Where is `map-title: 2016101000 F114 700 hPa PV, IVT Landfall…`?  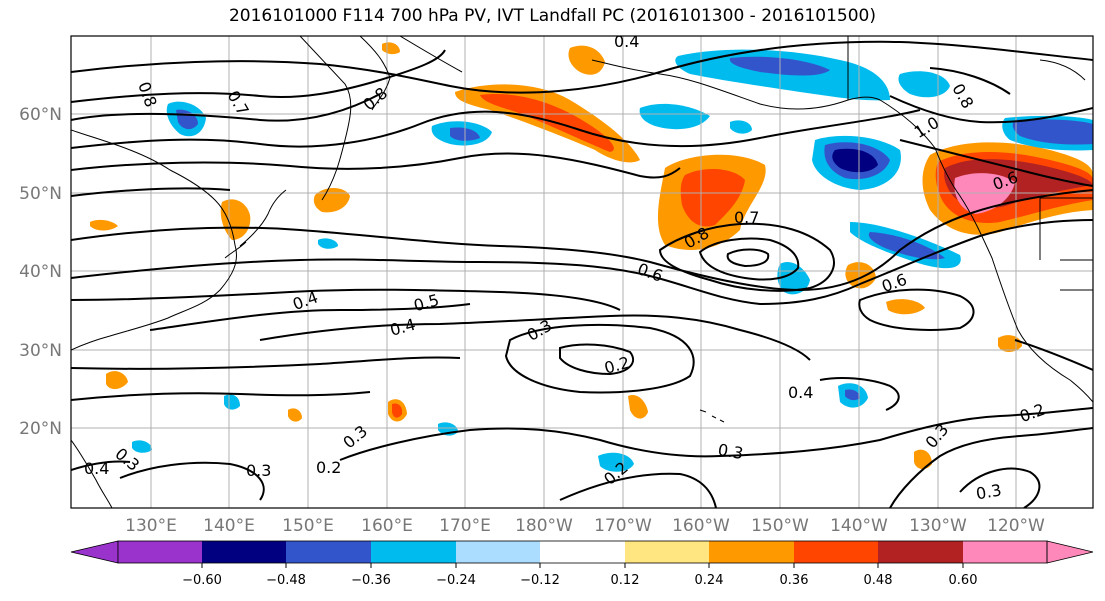 map-title: 2016101000 F114 700 hPa PV, IVT Landfall… is located at coordinates (552, 16).